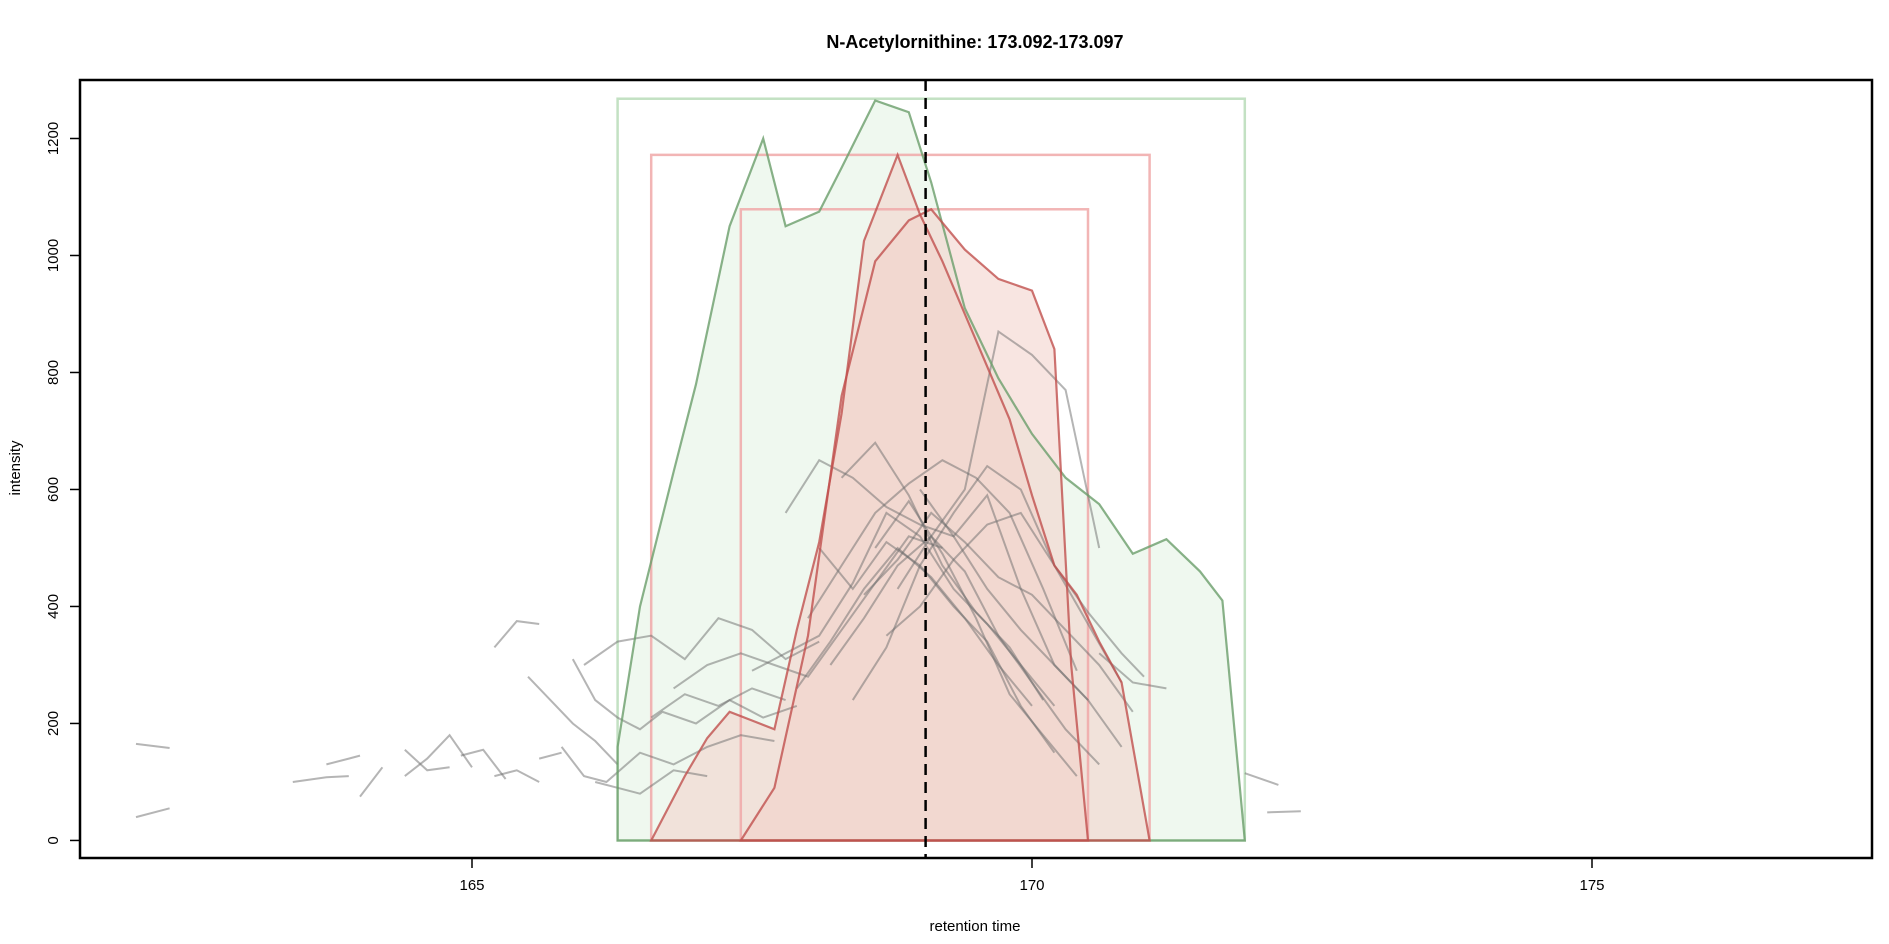 This screenshot has width=1889, height=944. What do you see at coordinates (53, 138) in the screenshot?
I see `y-tick-label: 1200` at bounding box center [53, 138].